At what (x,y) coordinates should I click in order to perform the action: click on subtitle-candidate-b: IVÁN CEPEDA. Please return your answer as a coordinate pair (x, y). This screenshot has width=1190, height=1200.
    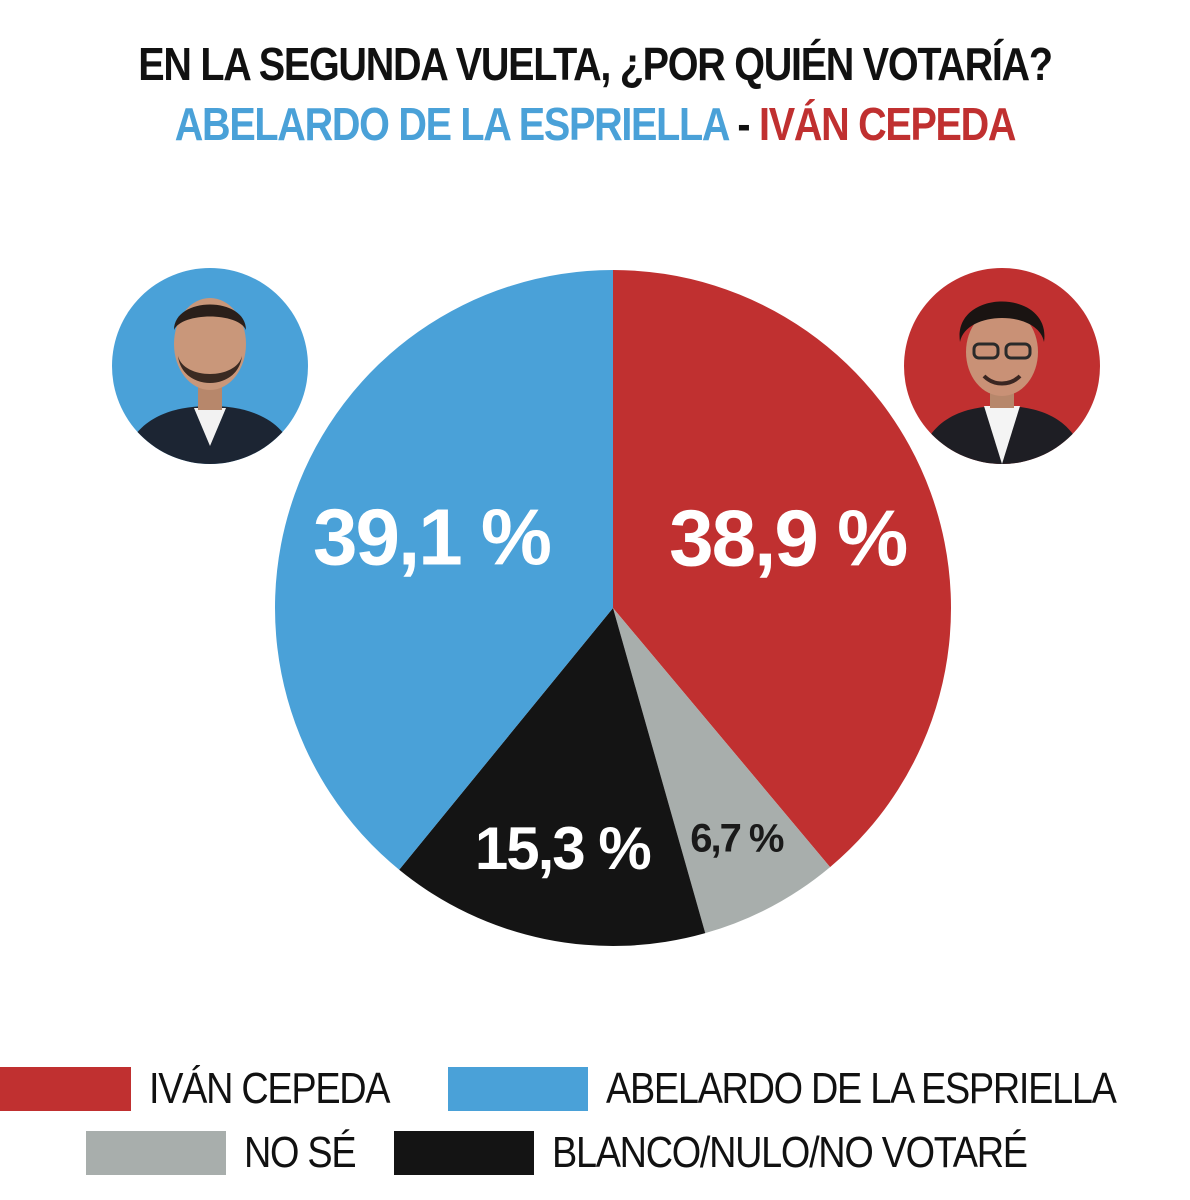
    Looking at the image, I should click on (887, 124).